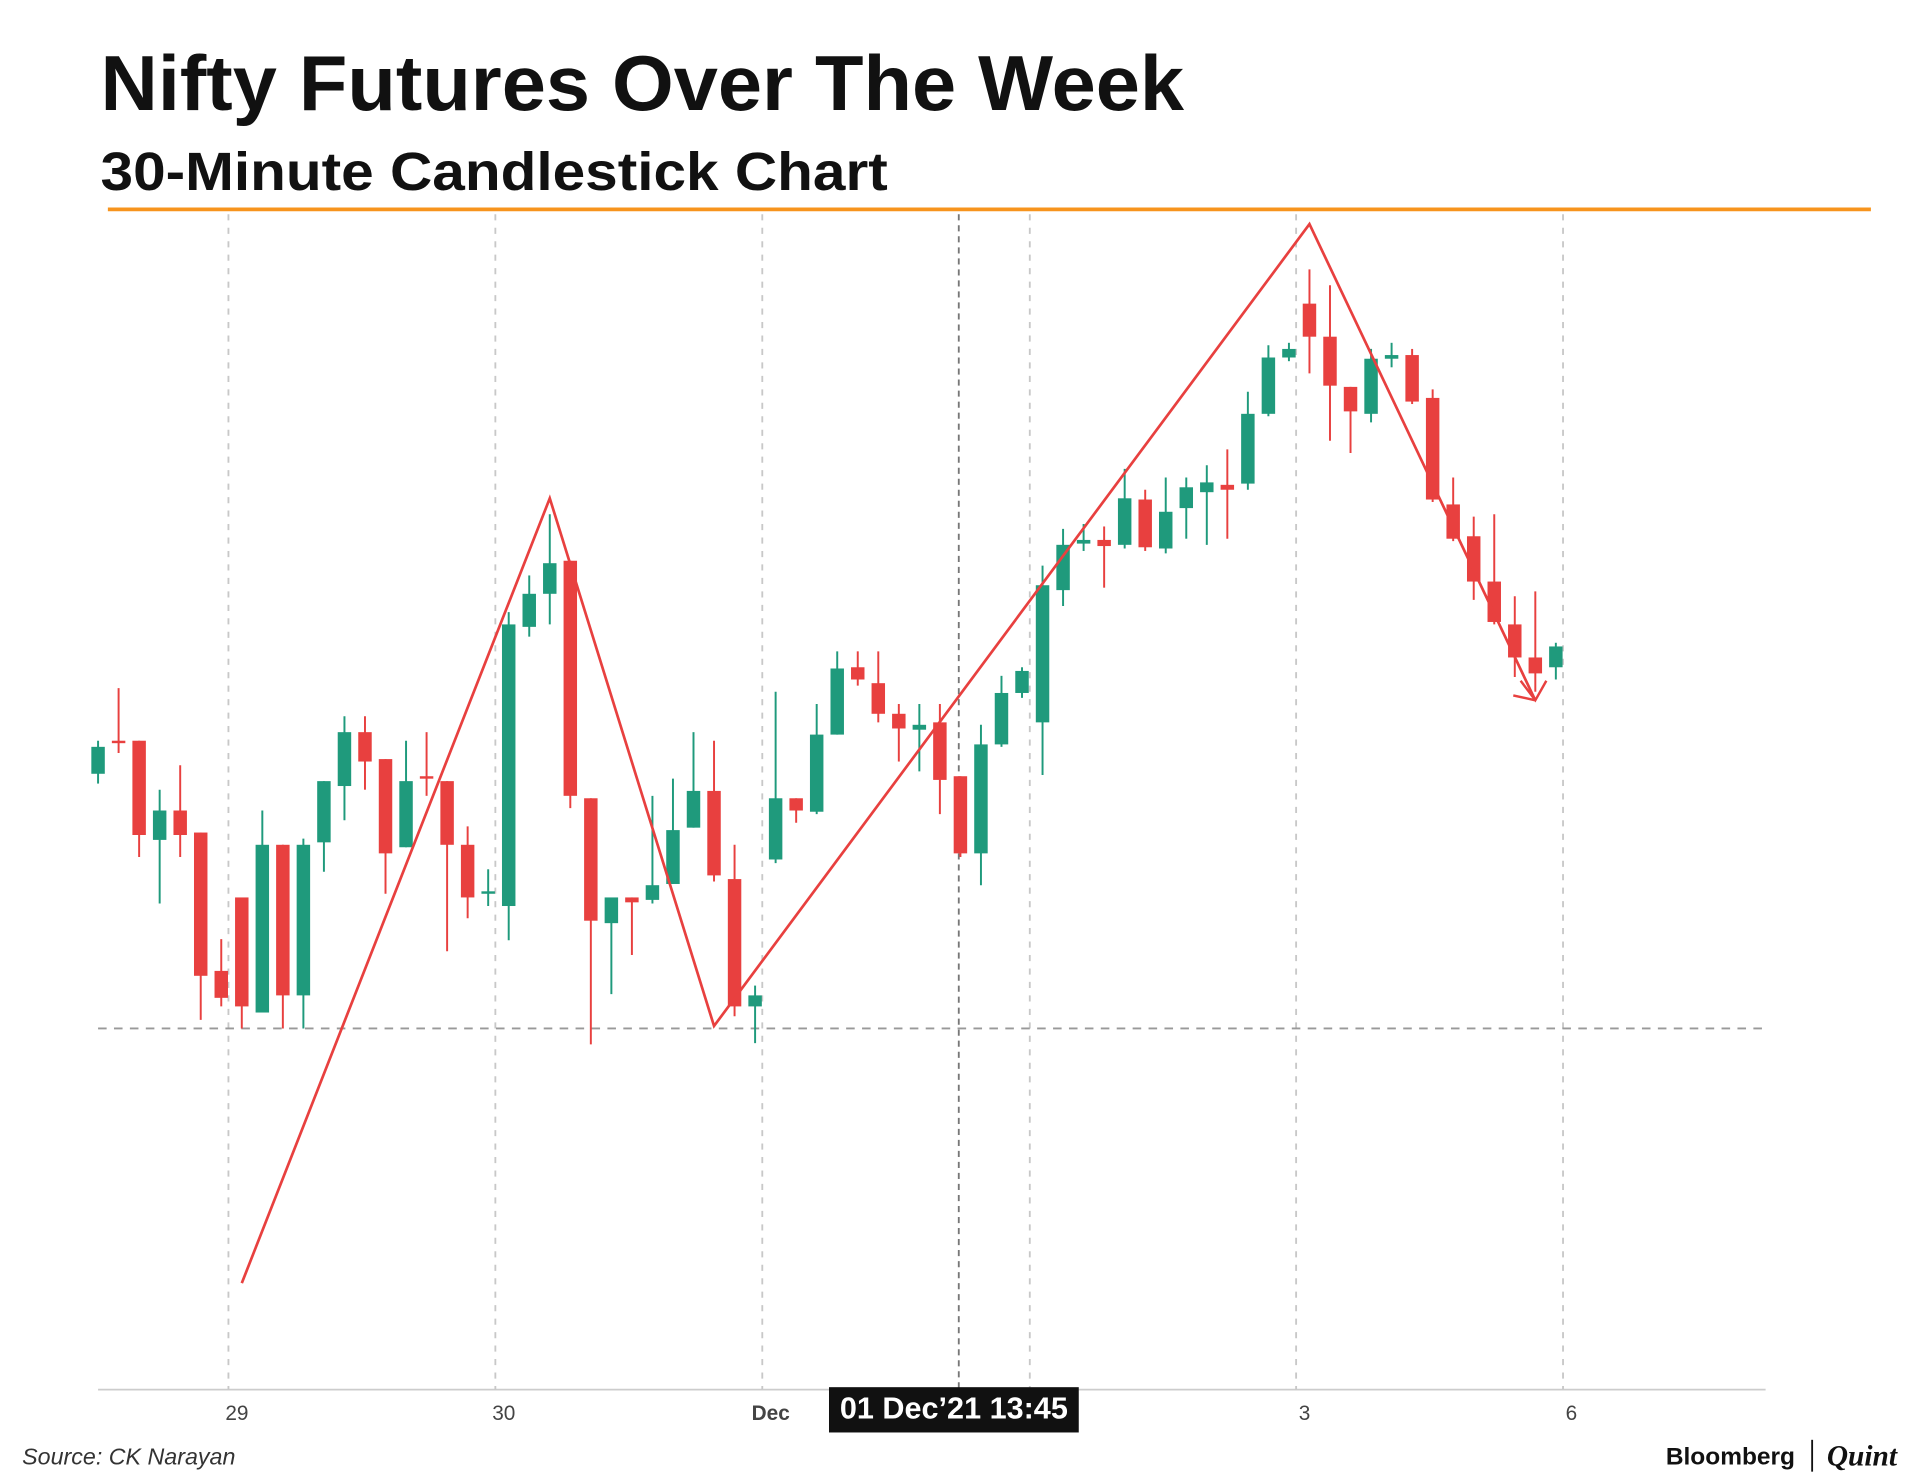  Describe the element at coordinates (236, 1413) in the screenshot. I see `x-tick-label: 29` at that location.